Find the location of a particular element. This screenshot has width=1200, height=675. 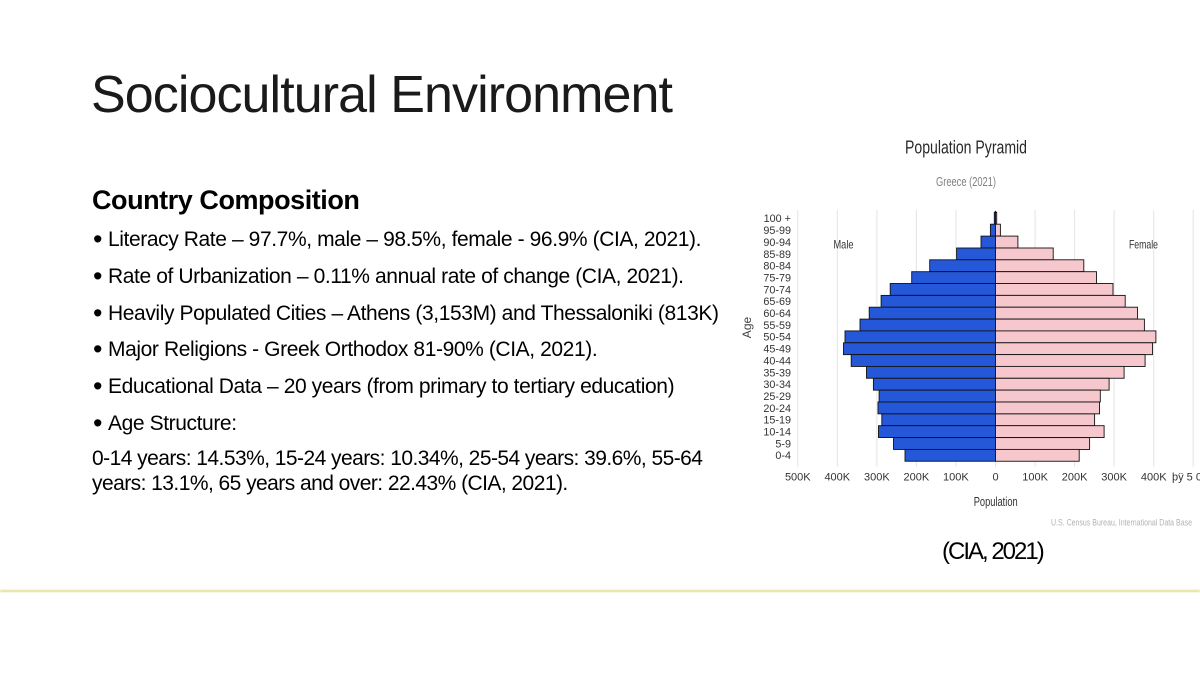

svg-text: 95-99 is located at coordinates (777, 231).